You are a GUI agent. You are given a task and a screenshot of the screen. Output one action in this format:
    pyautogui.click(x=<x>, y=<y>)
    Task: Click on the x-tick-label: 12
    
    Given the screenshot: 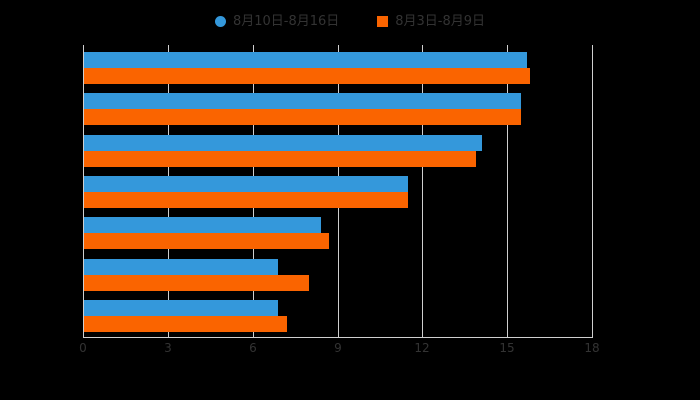 What is the action you would take?
    pyautogui.click(x=422, y=348)
    